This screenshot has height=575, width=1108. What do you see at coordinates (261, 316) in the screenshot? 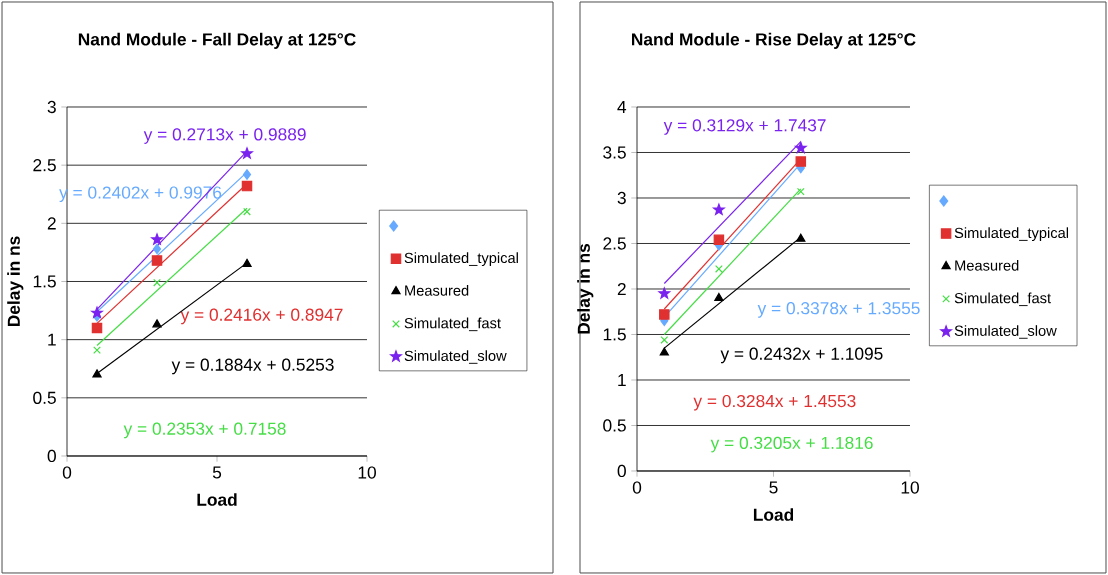
I see `annotation: y = 0.2416x + 0.8947` at bounding box center [261, 316].